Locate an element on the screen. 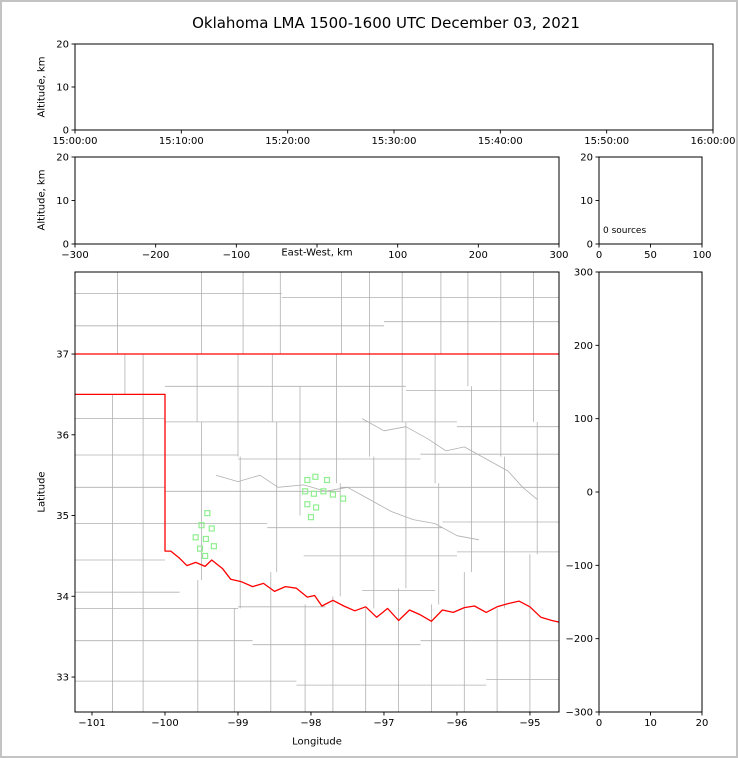 The image size is (738, 758). x-tick-label: −101 is located at coordinates (91, 723).